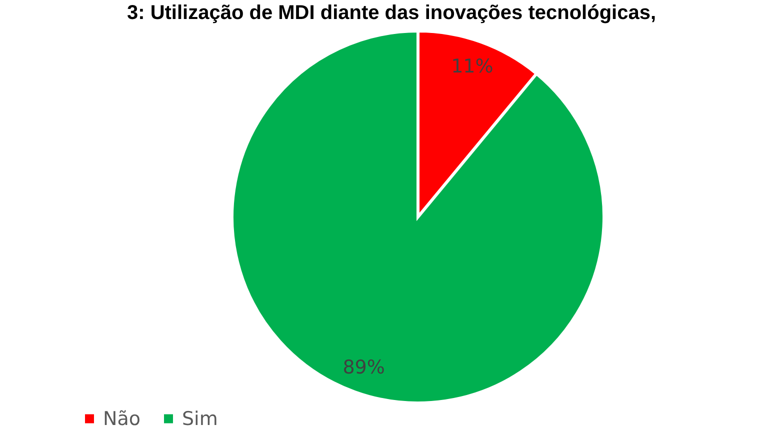  Describe the element at coordinates (363, 367) in the screenshot. I see `data-label: 89%` at that location.